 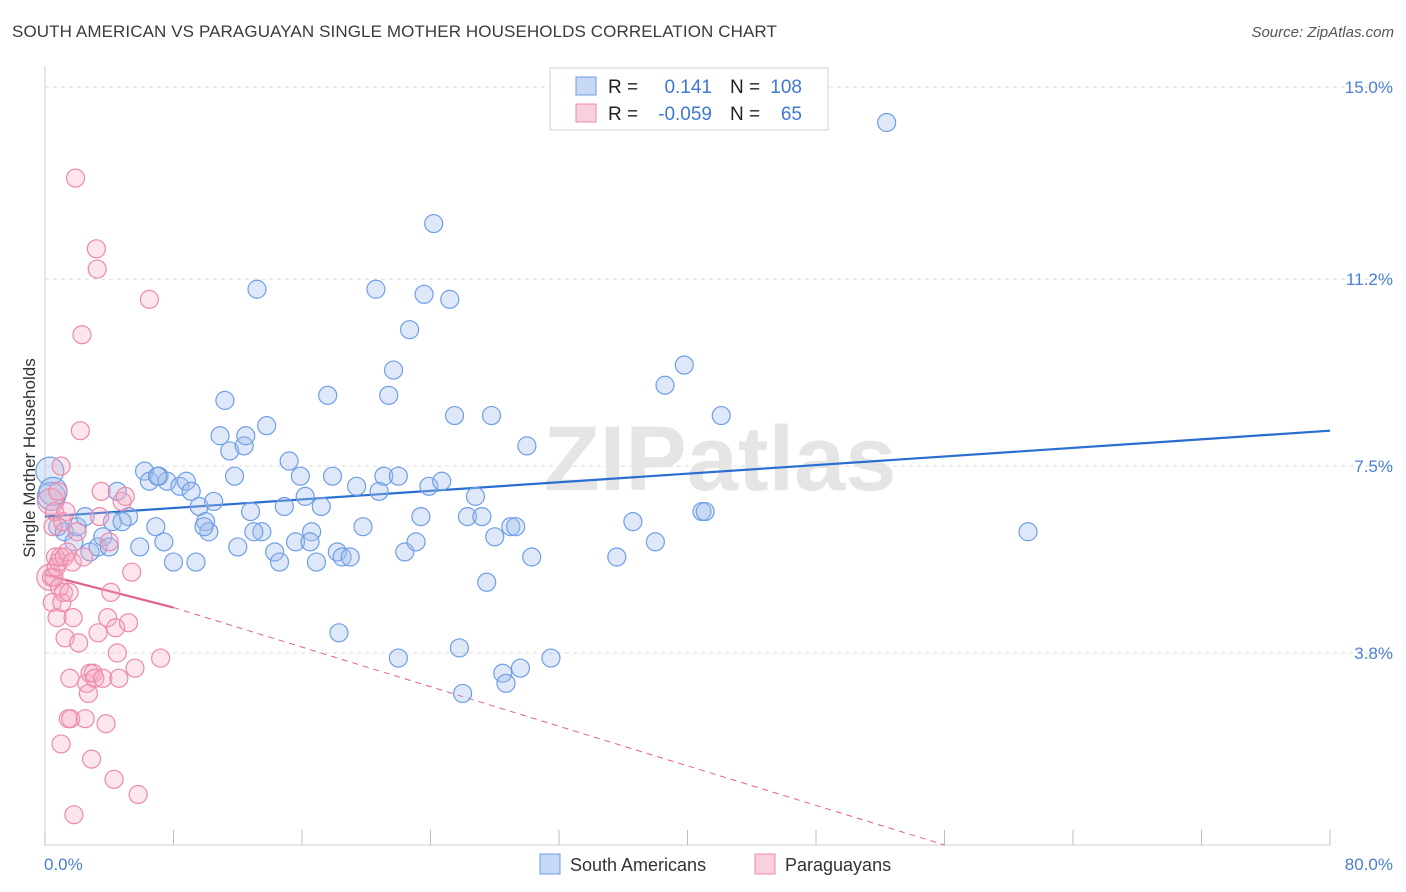 I want to click on y-tick-label-2: 11.2%, so click(x=1369, y=279).